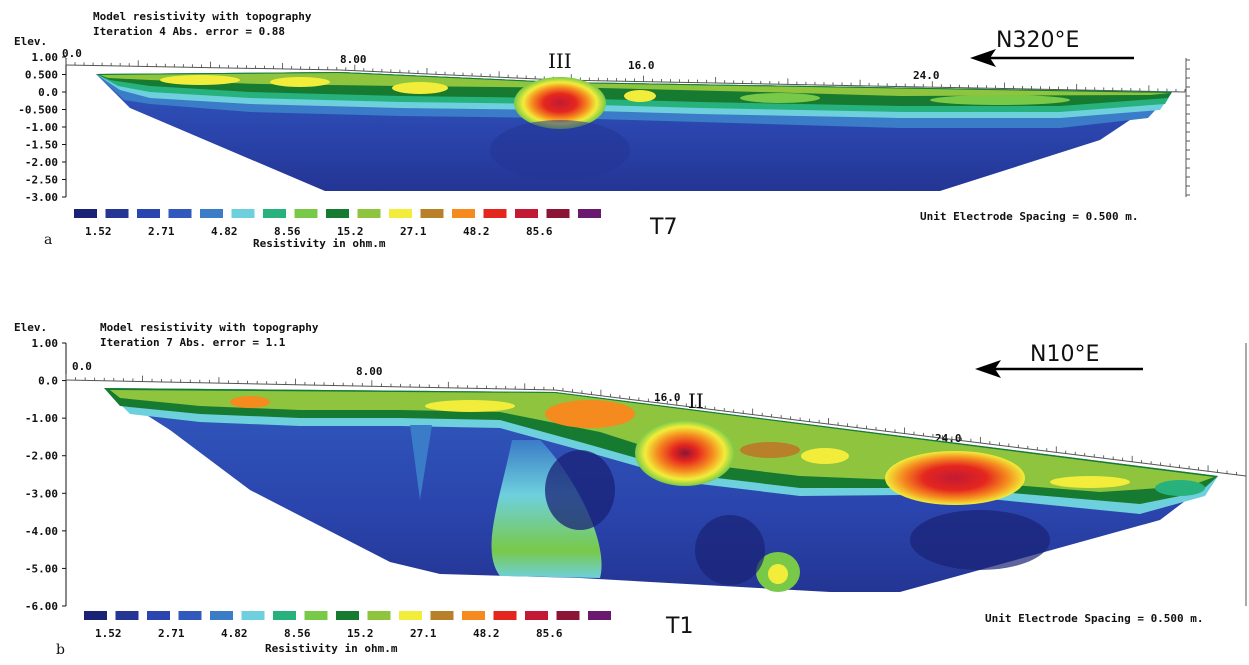 Image resolution: width=1249 pixels, height=665 pixels. Describe the element at coordinates (209, 327) in the screenshot. I see `title-b: Model resistivity with topography` at that location.